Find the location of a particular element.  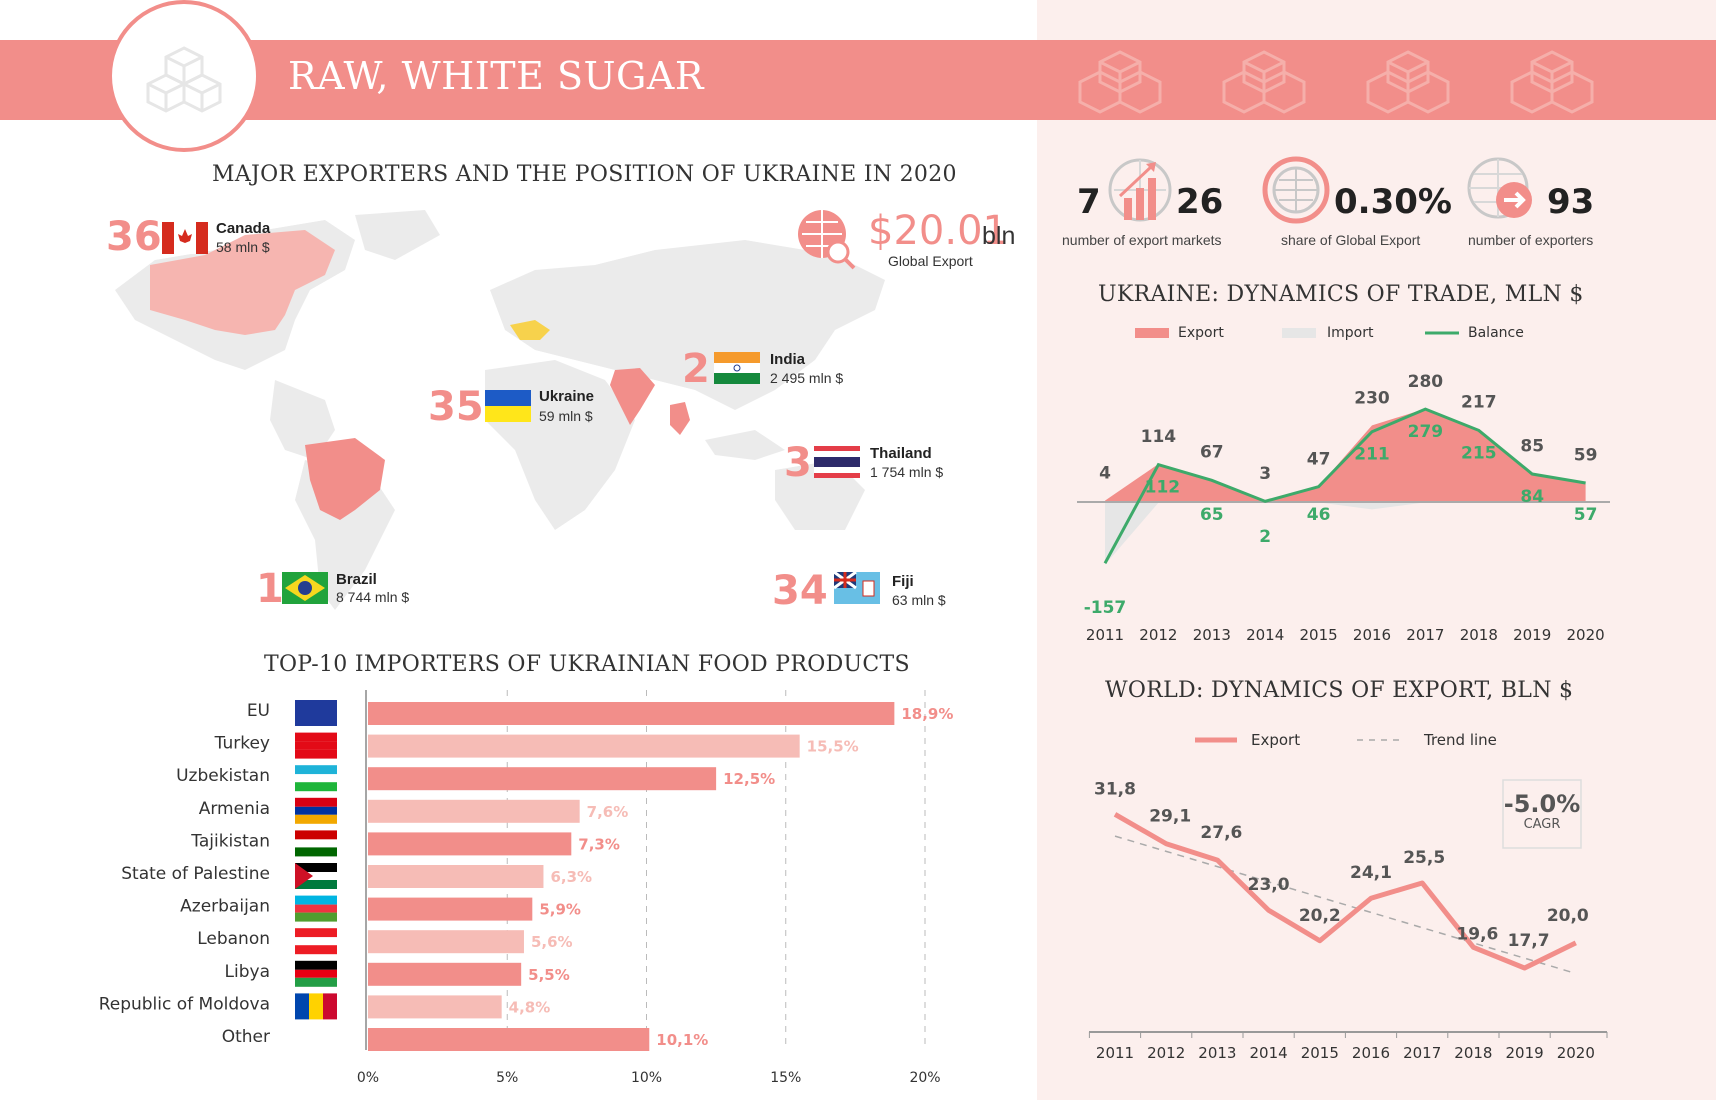

bar-category-label: Turkey is located at coordinates (242, 744).